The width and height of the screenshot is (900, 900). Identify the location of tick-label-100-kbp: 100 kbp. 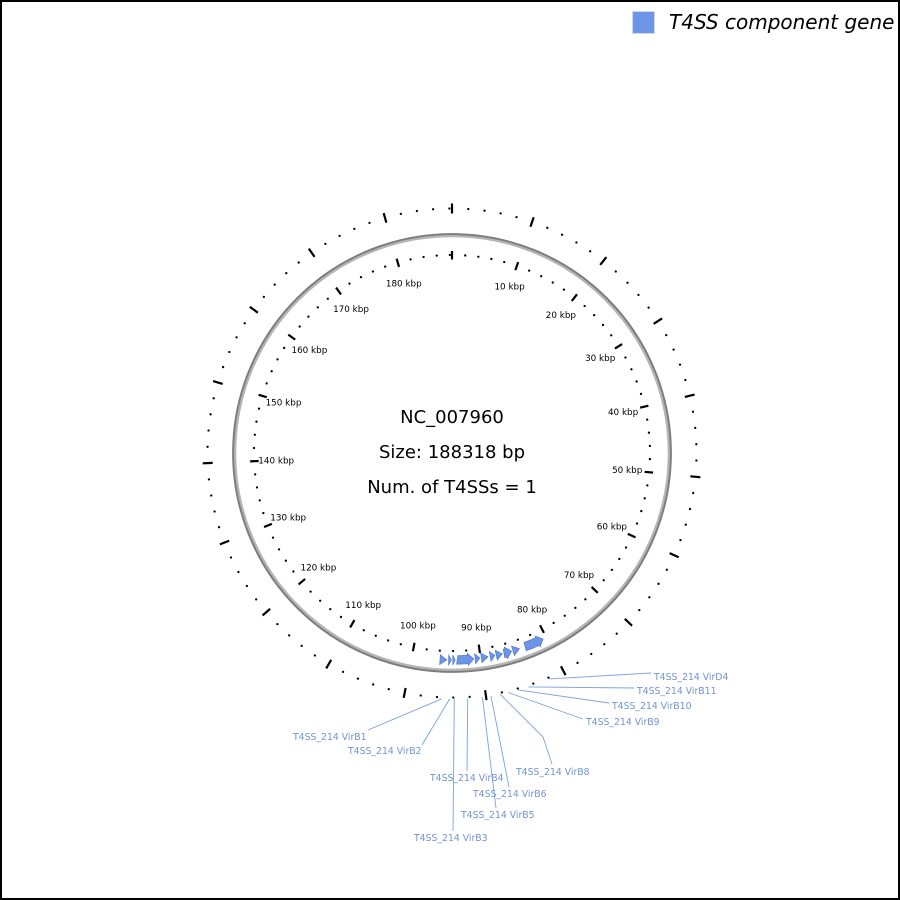
(418, 627).